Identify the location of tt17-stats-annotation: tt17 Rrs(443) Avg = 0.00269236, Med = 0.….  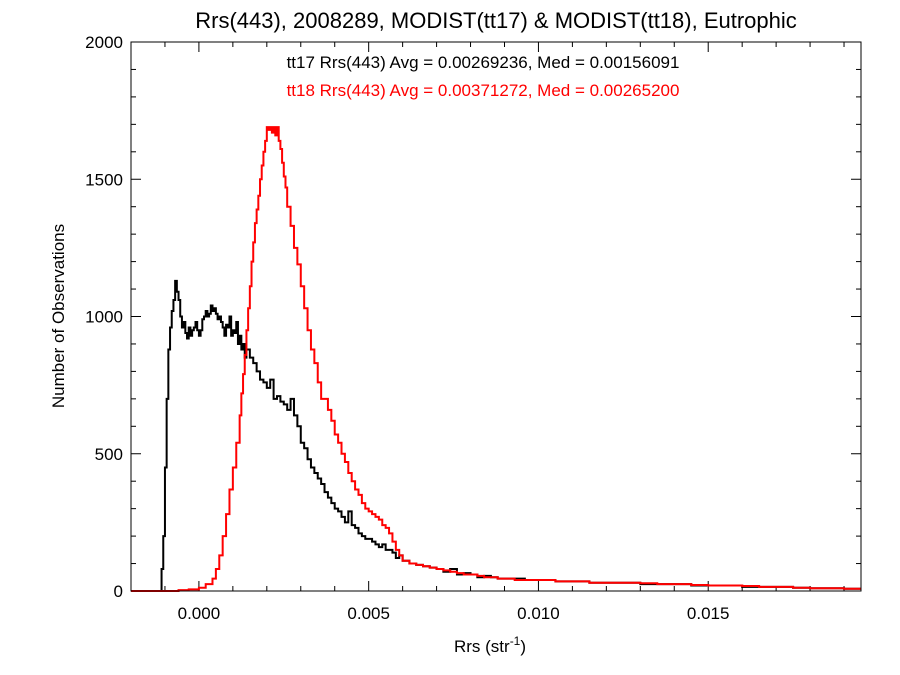
(483, 62).